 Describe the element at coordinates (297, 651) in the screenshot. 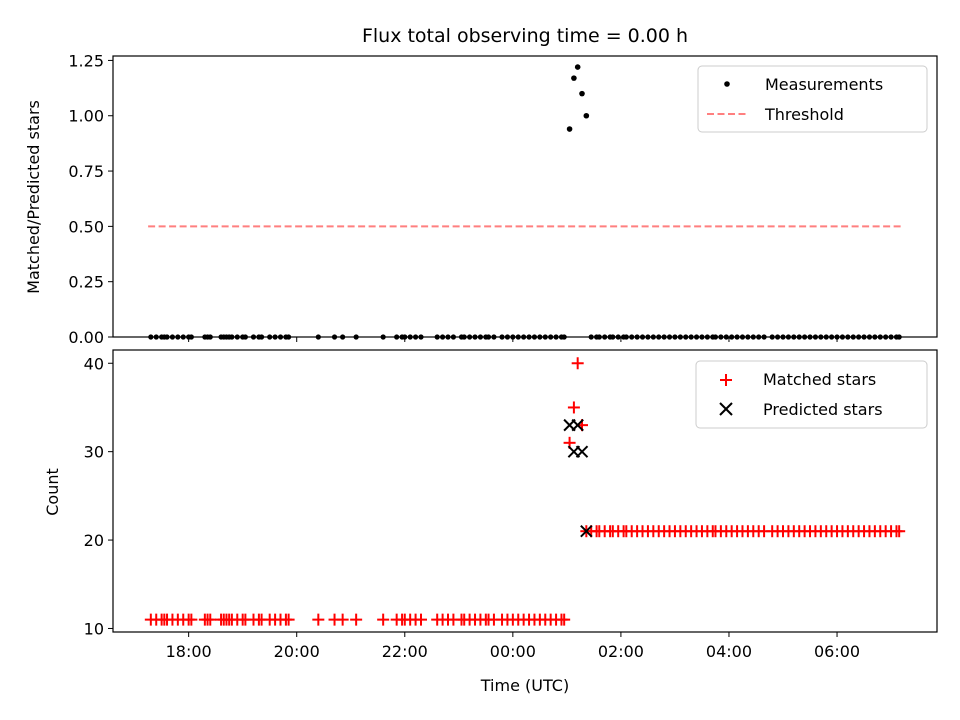

I see `x-tick-label: 20:00` at that location.